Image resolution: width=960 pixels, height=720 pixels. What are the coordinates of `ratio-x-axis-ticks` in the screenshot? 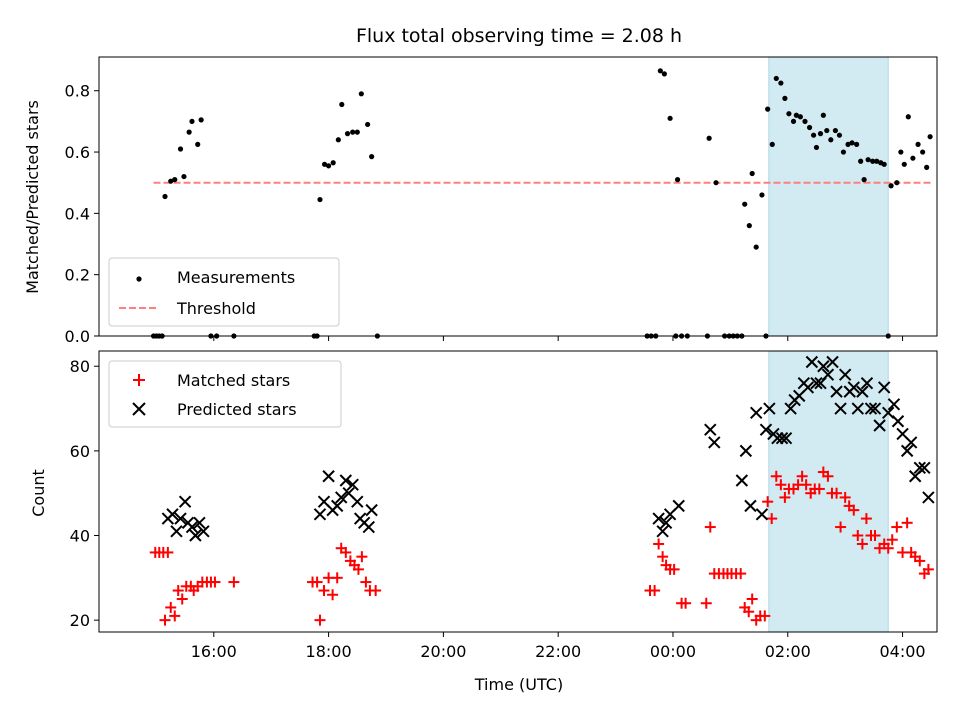 It's located at (558, 338).